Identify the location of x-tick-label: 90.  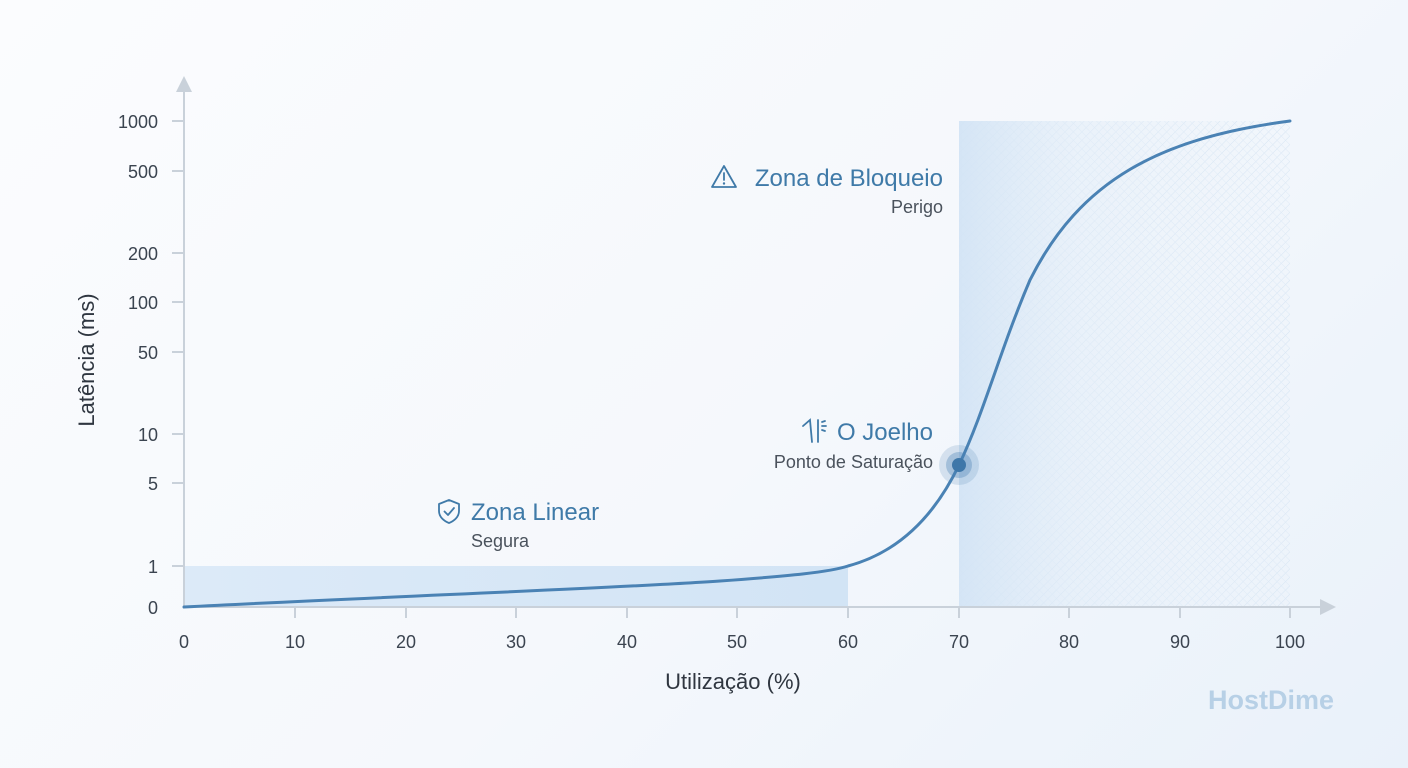
(1180, 642).